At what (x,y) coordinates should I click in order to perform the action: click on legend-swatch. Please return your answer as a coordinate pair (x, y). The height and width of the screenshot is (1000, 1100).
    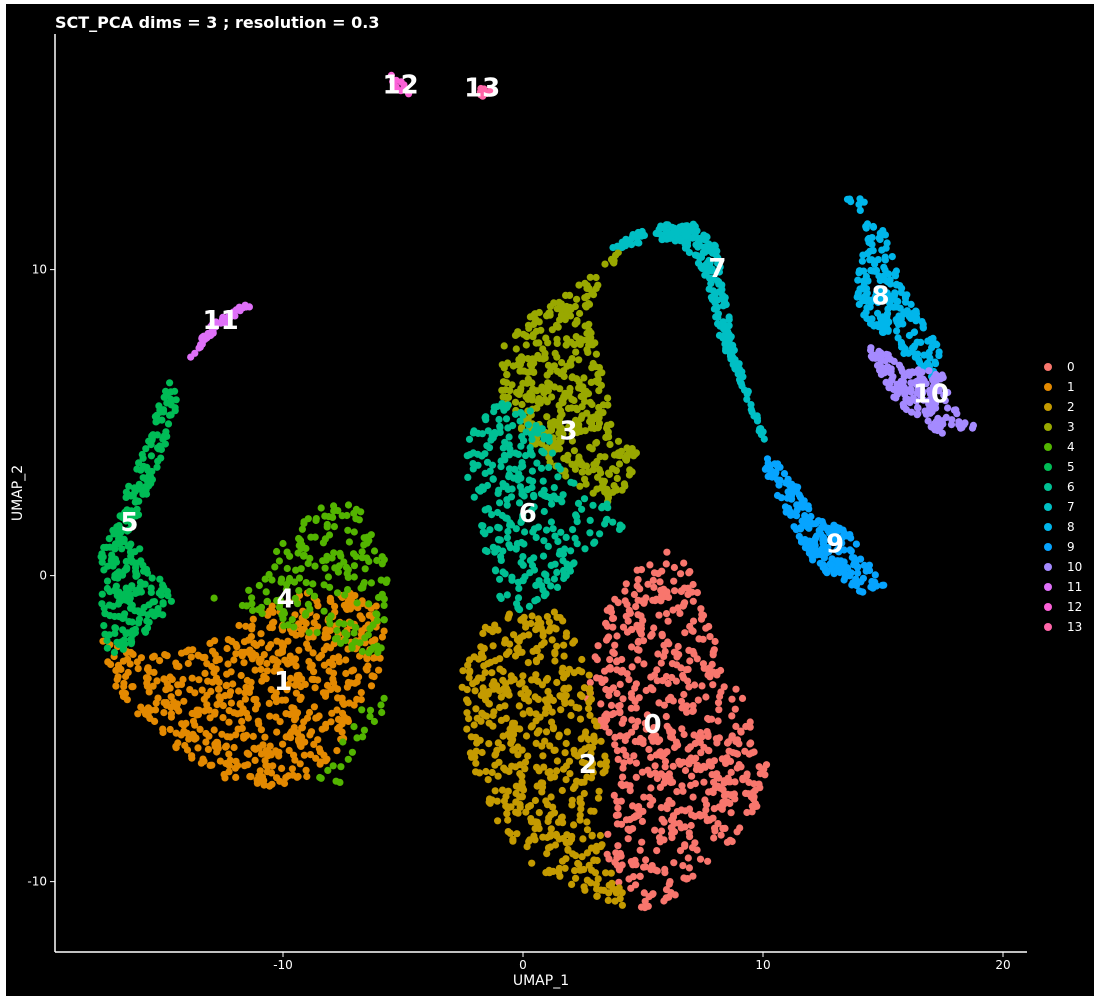
    Looking at the image, I should click on (1048, 627).